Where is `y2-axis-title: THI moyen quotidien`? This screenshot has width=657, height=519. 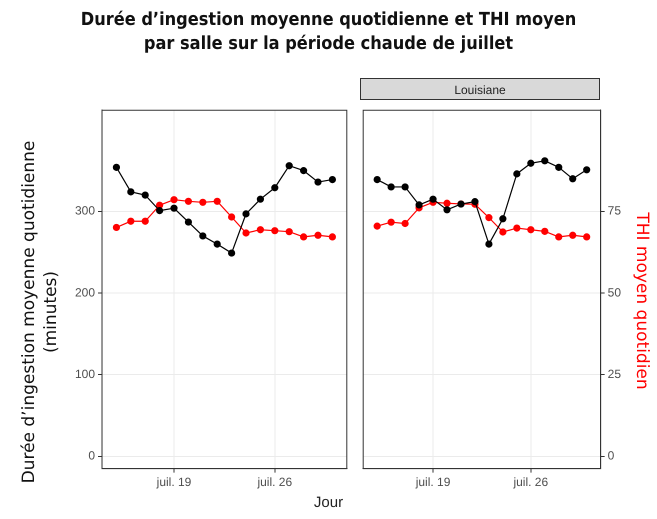 y2-axis-title: THI moyen quotidien is located at coordinates (642, 301).